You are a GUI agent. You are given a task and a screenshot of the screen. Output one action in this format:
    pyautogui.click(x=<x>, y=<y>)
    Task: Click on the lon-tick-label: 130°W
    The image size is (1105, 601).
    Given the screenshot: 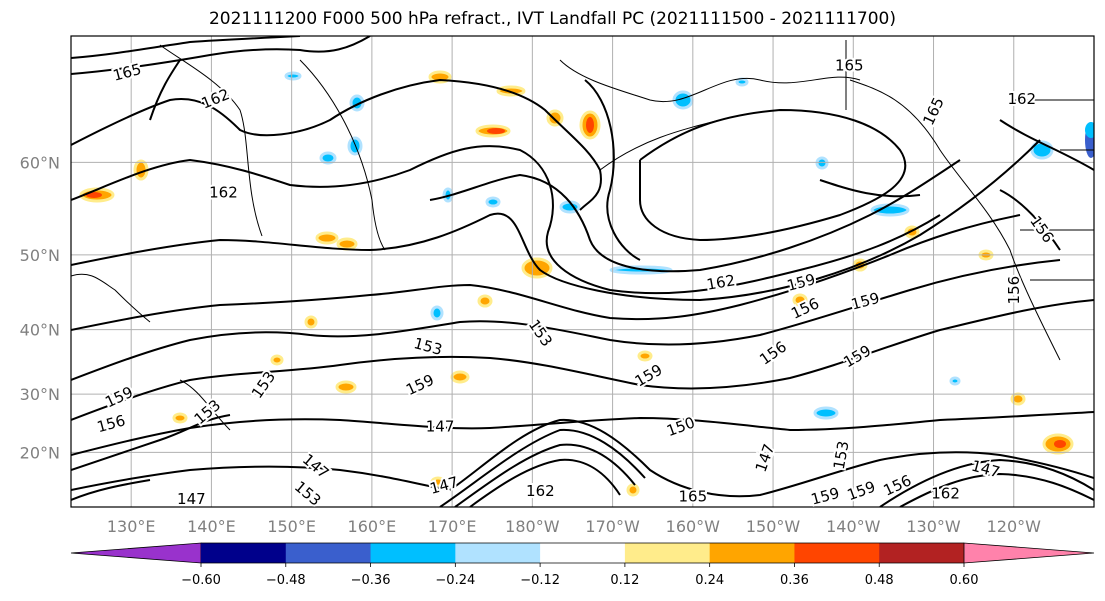 What is the action you would take?
    pyautogui.click(x=933, y=526)
    